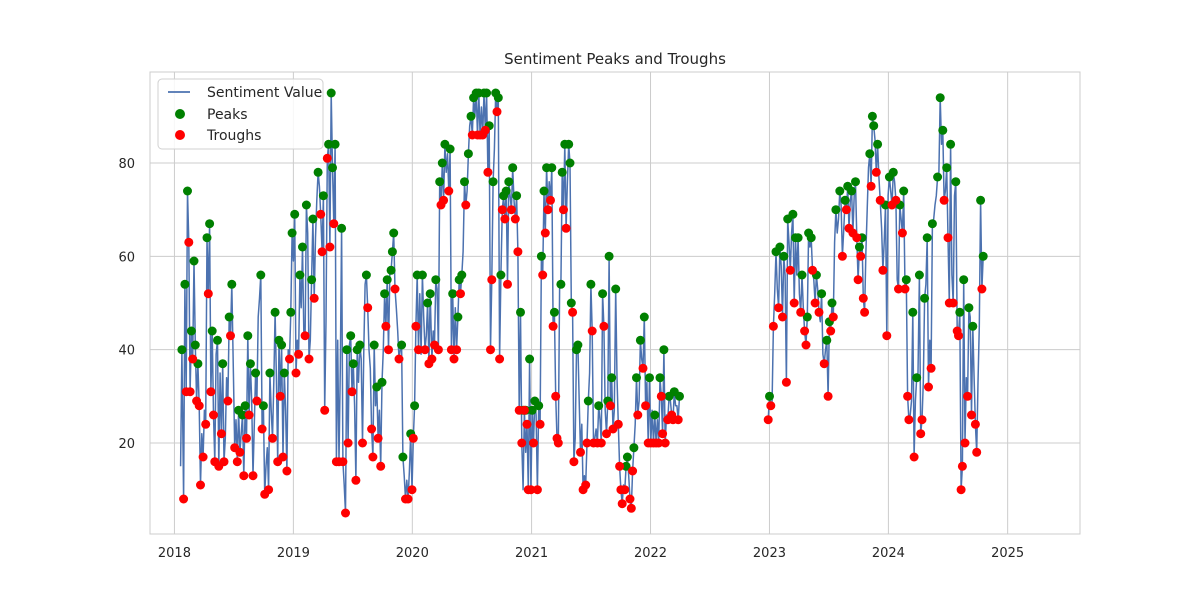 This screenshot has height=600, width=1200. I want to click on x-tick-label: 2024, so click(888, 553).